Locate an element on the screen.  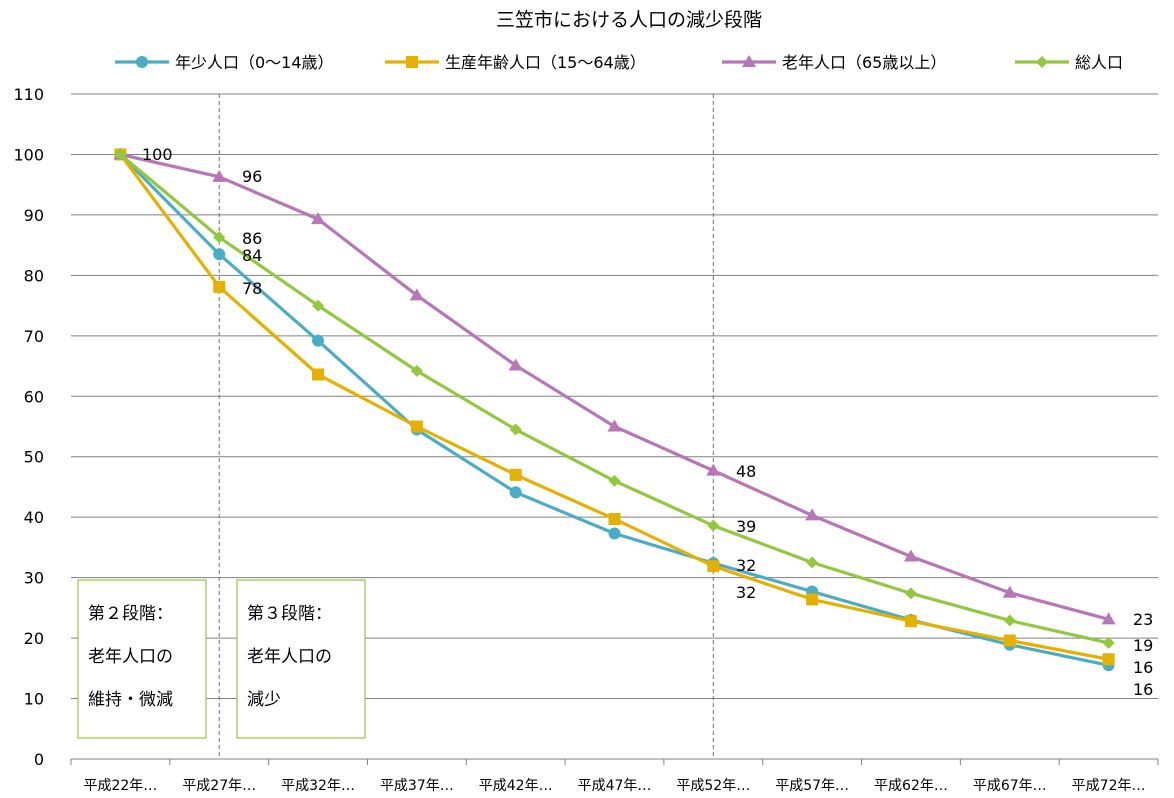
data-label: 19 is located at coordinates (1143, 645).